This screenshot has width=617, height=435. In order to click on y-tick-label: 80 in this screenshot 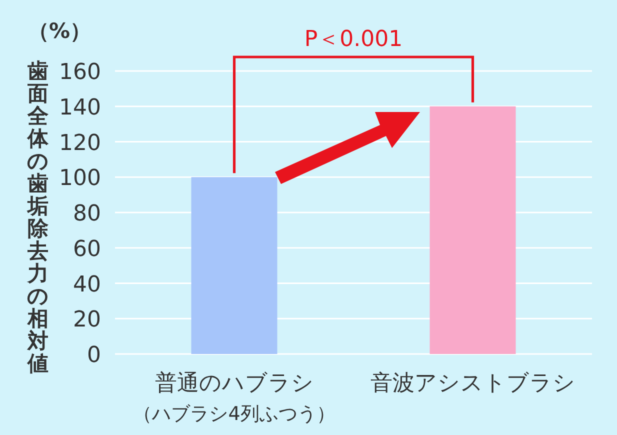, I will do `click(87, 214)`.